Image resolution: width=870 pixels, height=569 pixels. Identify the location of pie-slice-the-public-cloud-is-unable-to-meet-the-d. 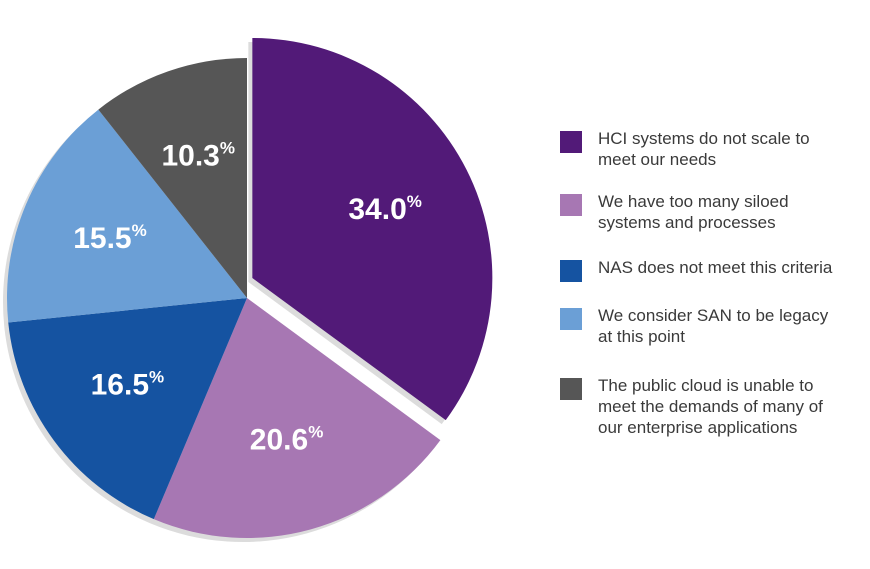
(173, 178).